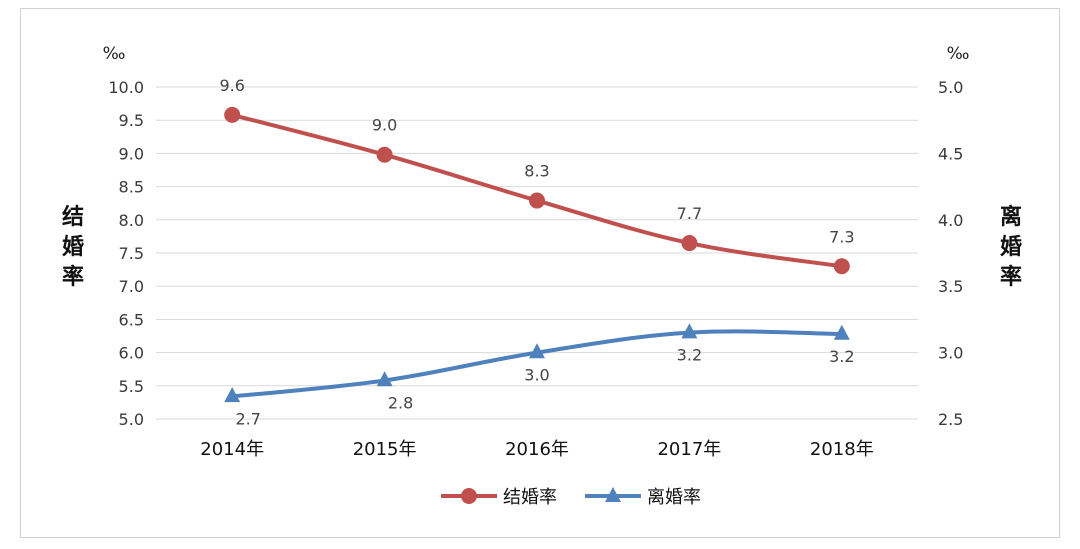 This screenshot has width=1080, height=549. Describe the element at coordinates (689, 213) in the screenshot. I see `data-label-1: 7.7` at that location.